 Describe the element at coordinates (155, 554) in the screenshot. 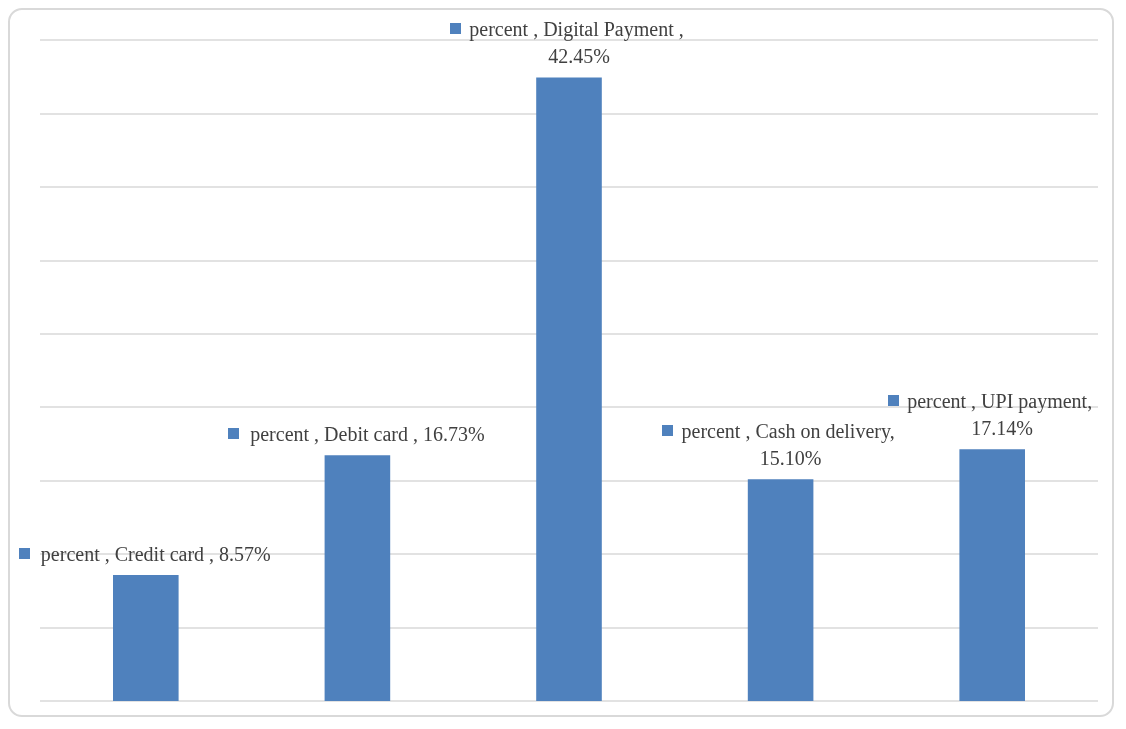

I see `data-label: percent , Credit card , 8.57%` at that location.